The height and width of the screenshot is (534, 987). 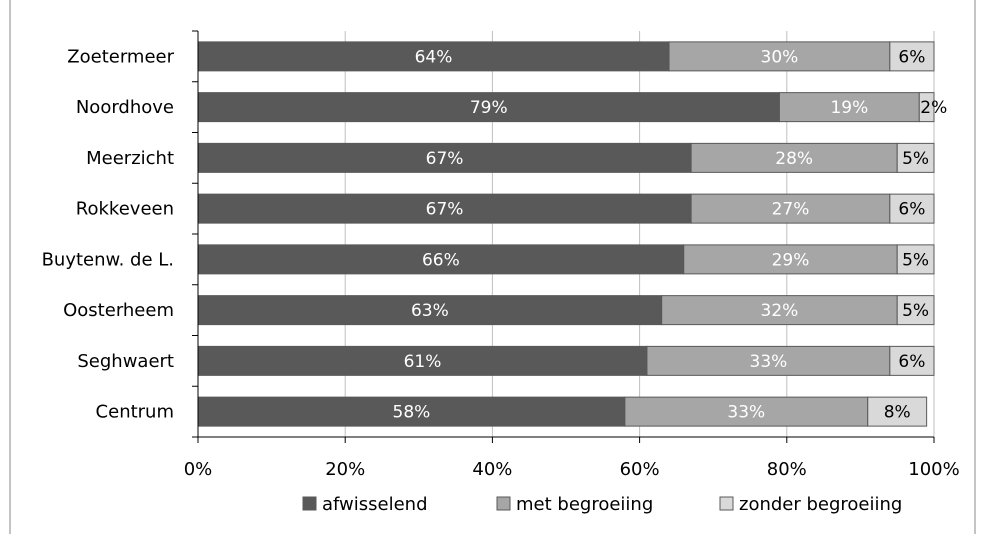 I want to click on data-label: 29%, so click(x=791, y=260).